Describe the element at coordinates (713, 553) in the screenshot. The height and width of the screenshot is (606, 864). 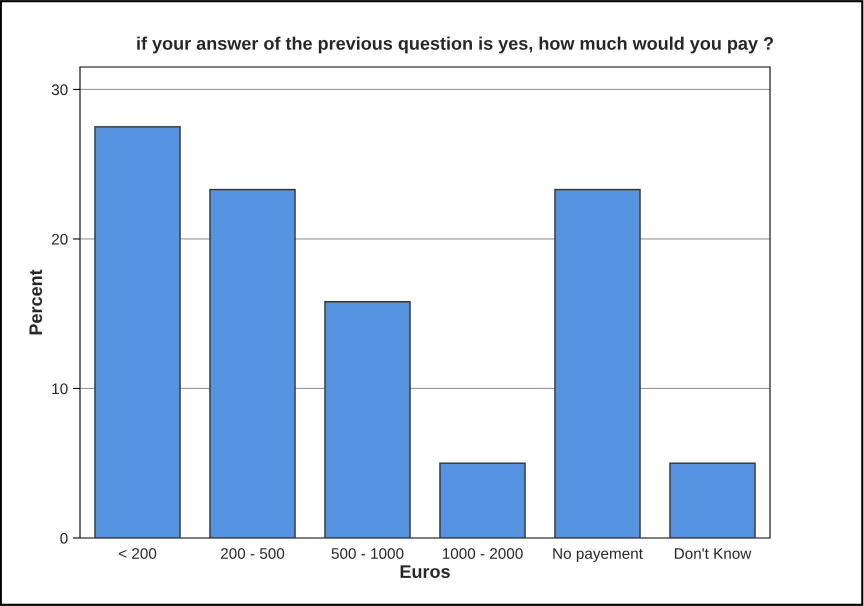
I see `x-tick-label: Don't Know` at that location.